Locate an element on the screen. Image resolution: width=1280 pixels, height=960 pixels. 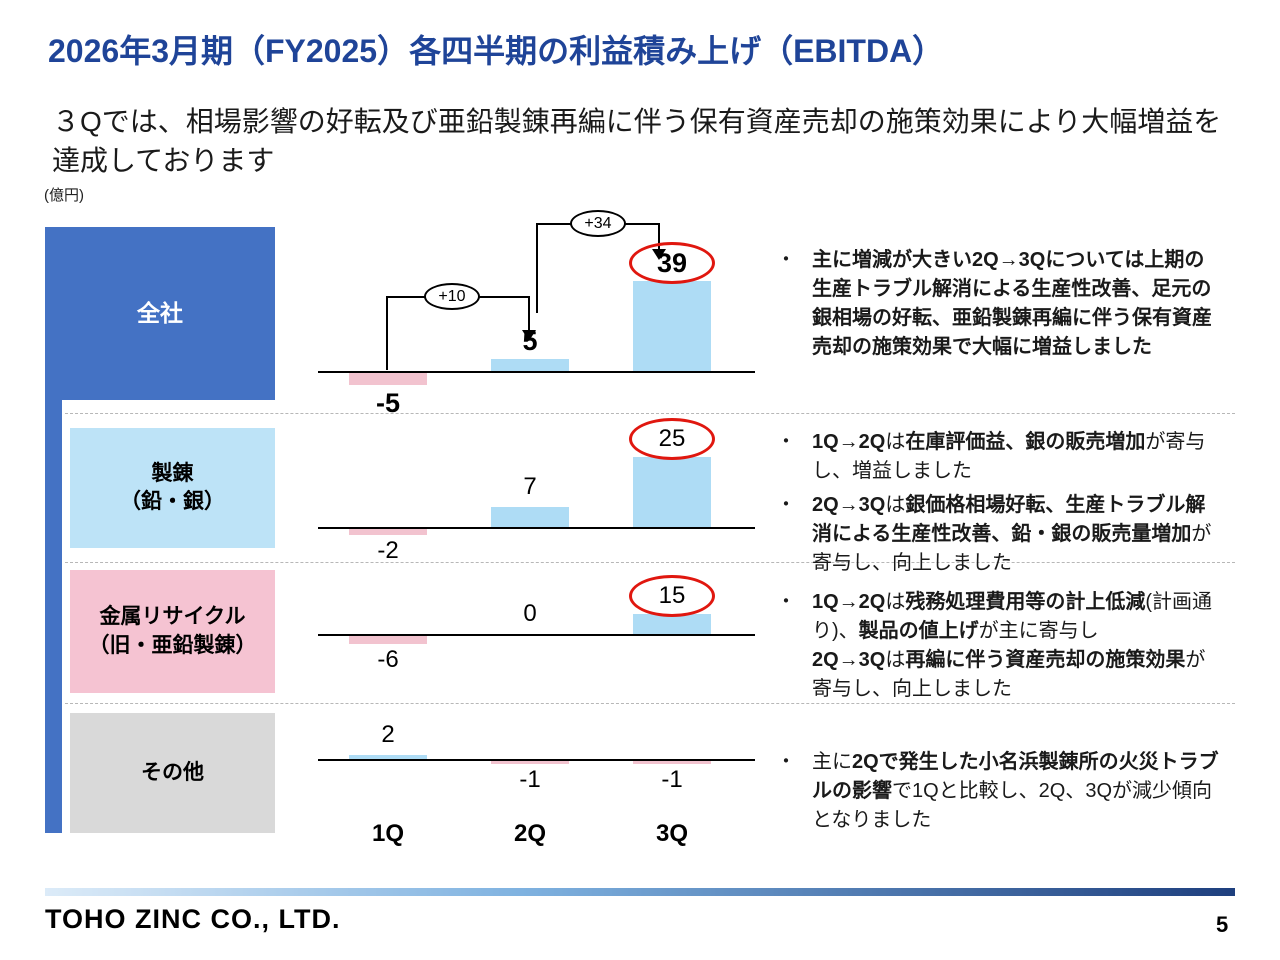
company-logo: TOHO ZINC CO., LTD. is located at coordinates (193, 919).